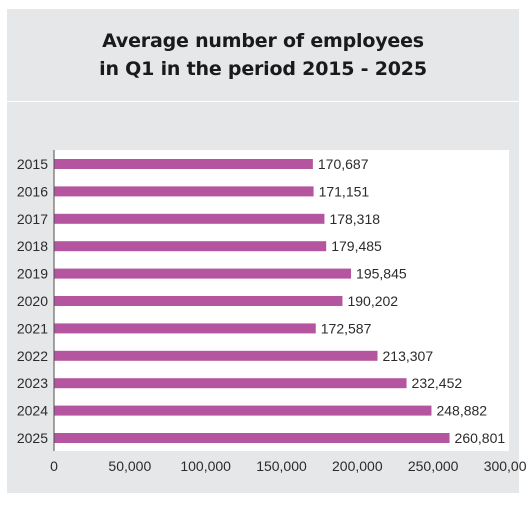  What do you see at coordinates (32, 383) in the screenshot?
I see `y-tick-label-2023: 2023` at bounding box center [32, 383].